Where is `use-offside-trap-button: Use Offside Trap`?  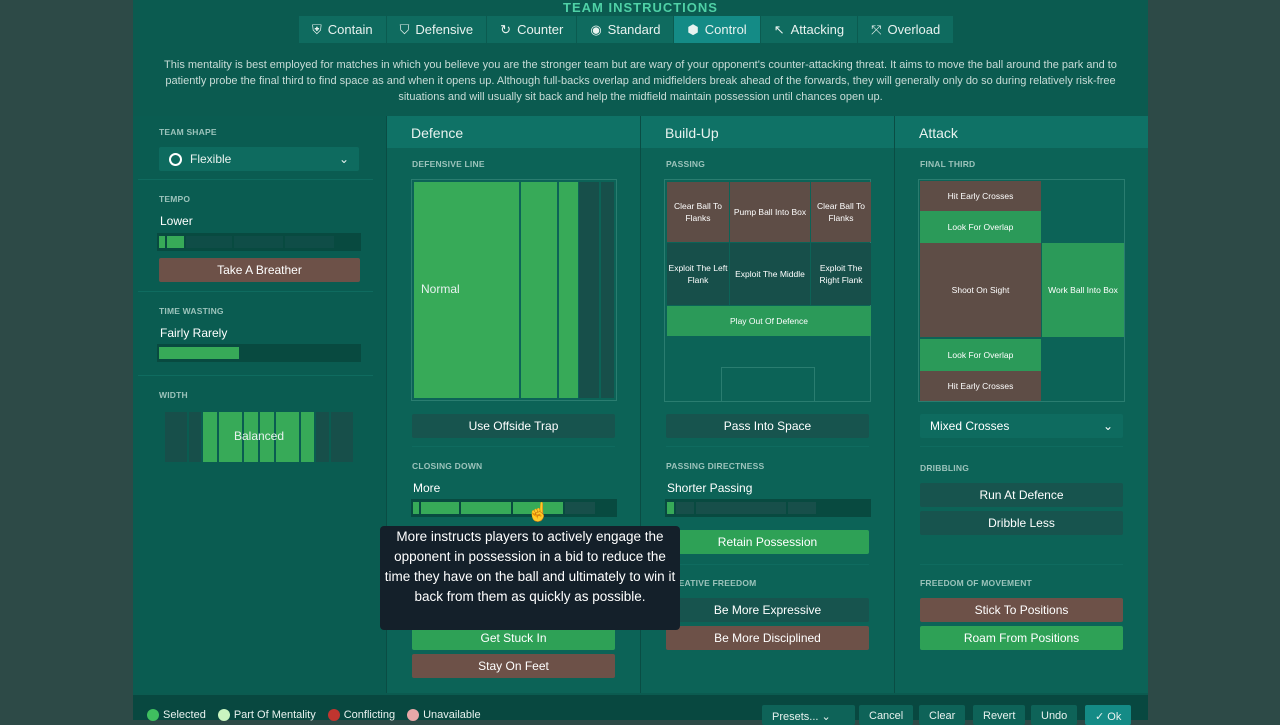 use-offside-trap-button: Use Offside Trap is located at coordinates (513, 426).